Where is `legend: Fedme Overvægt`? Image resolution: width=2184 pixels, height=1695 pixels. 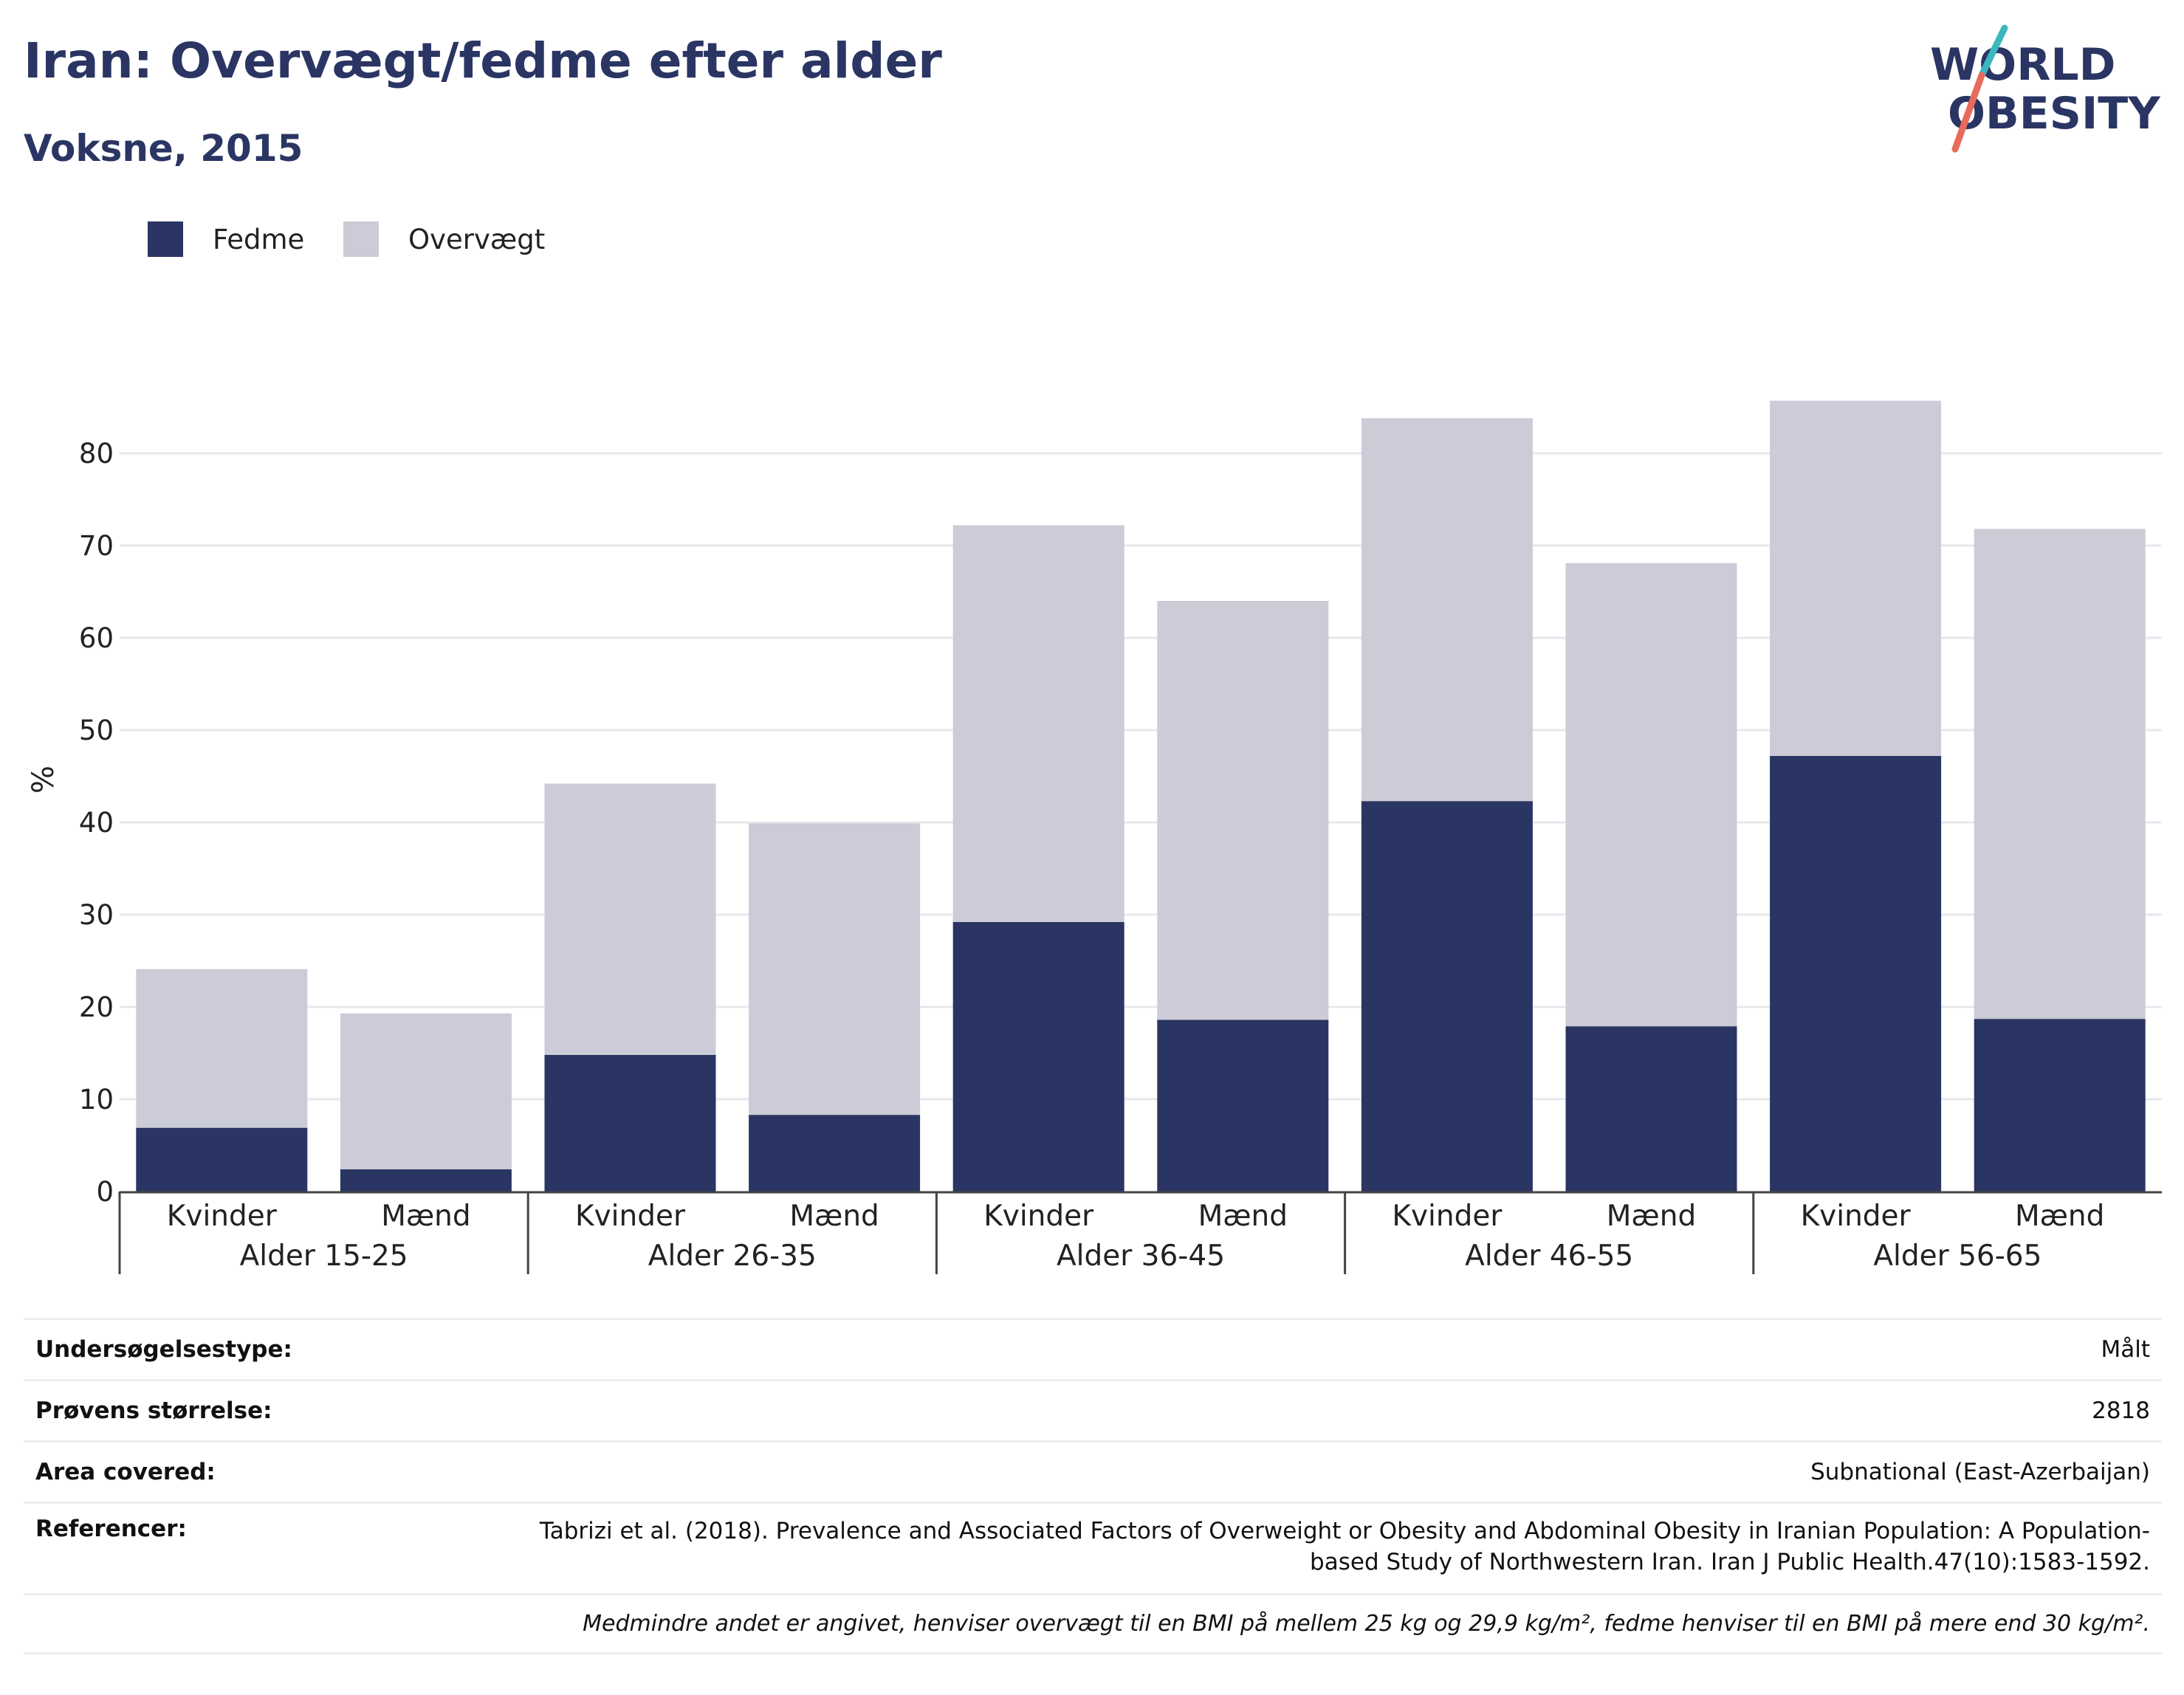
legend: Fedme Overvægt is located at coordinates (347, 239).